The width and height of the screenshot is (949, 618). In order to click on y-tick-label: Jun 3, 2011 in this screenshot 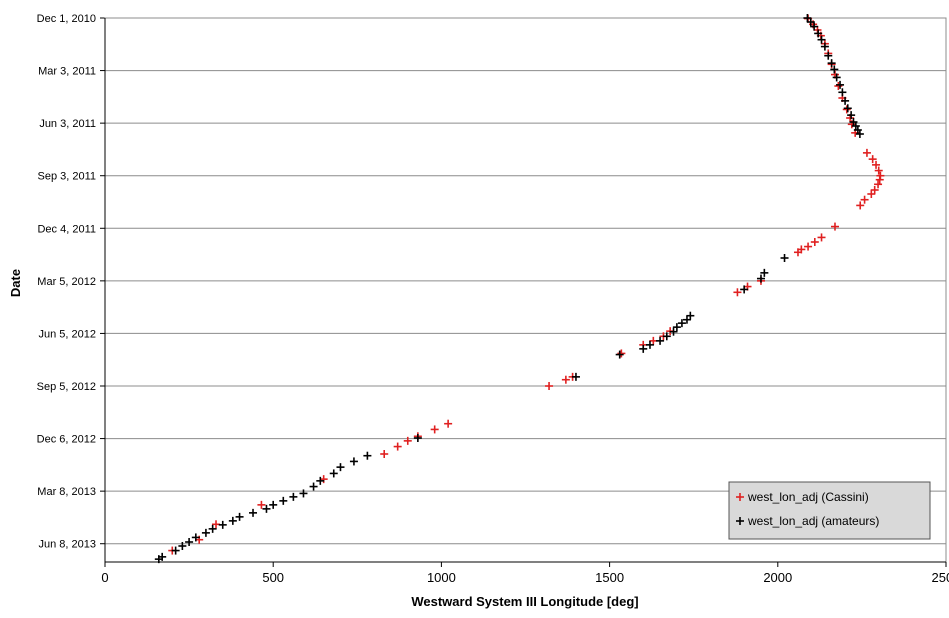, I will do `click(67, 124)`.